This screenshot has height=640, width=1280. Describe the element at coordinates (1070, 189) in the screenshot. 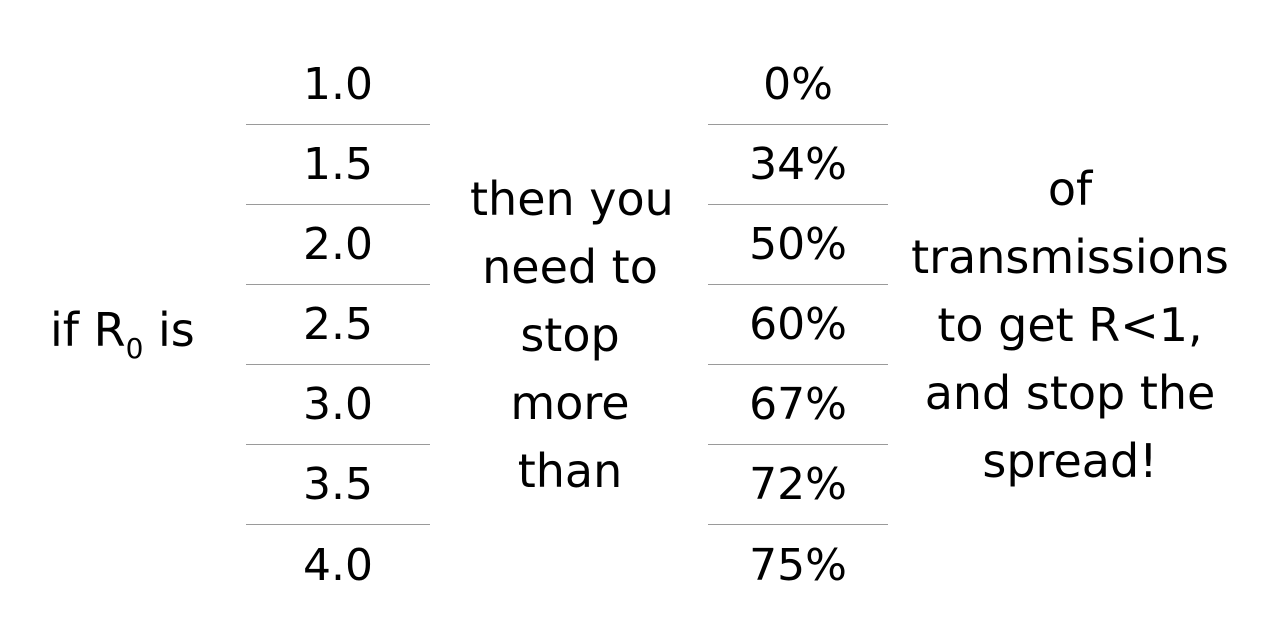

I see `right-text-line: of` at that location.